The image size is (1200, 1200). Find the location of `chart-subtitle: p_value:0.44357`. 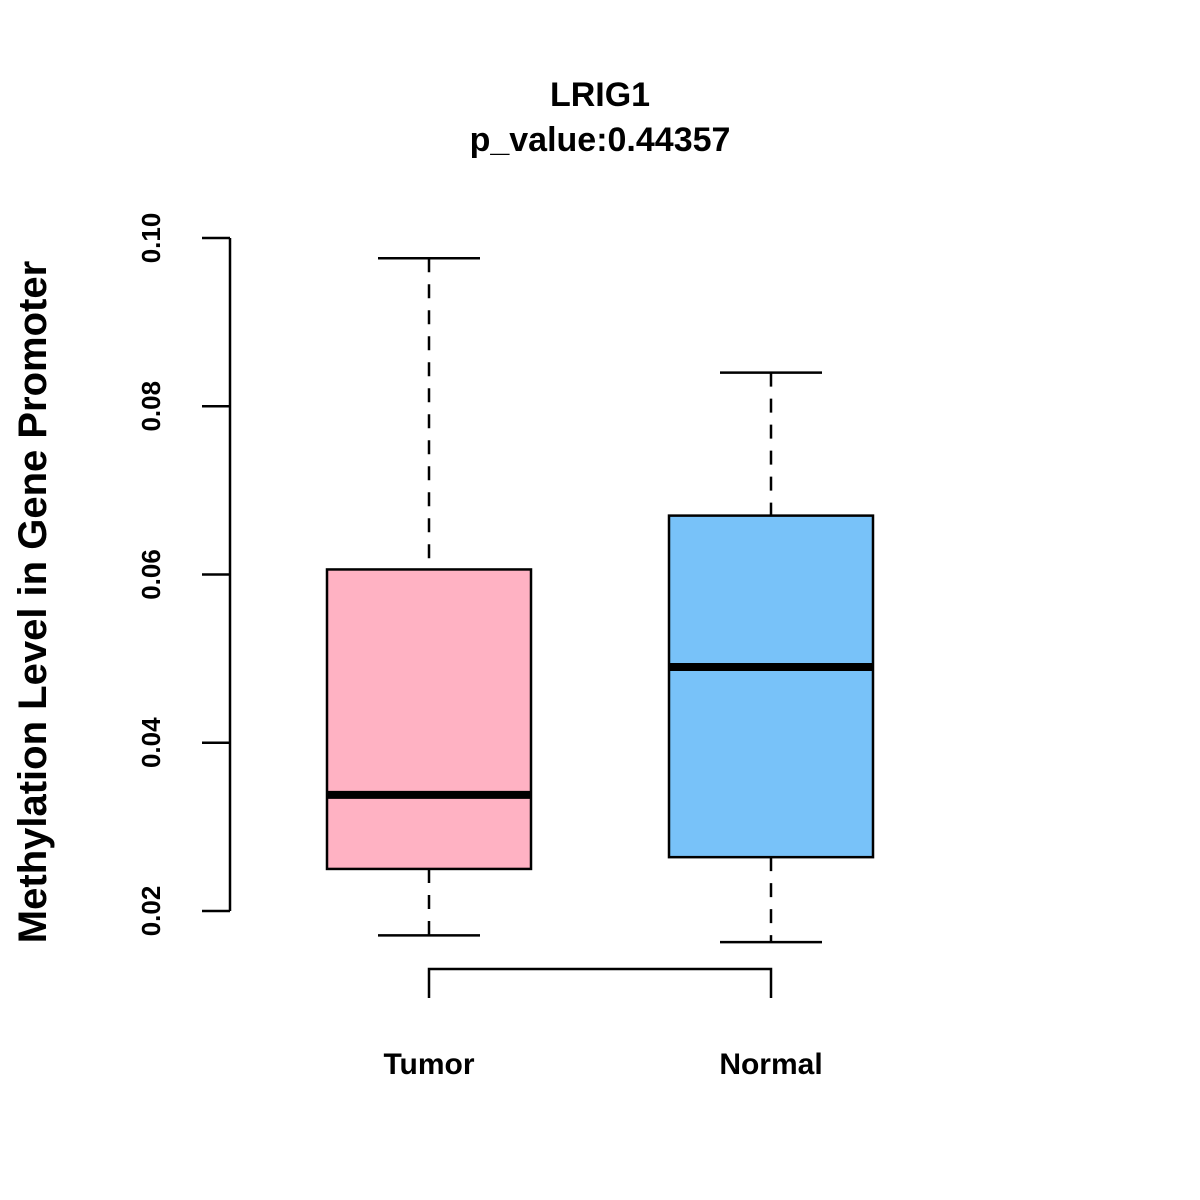

chart-subtitle: p_value:0.44357 is located at coordinates (600, 140).